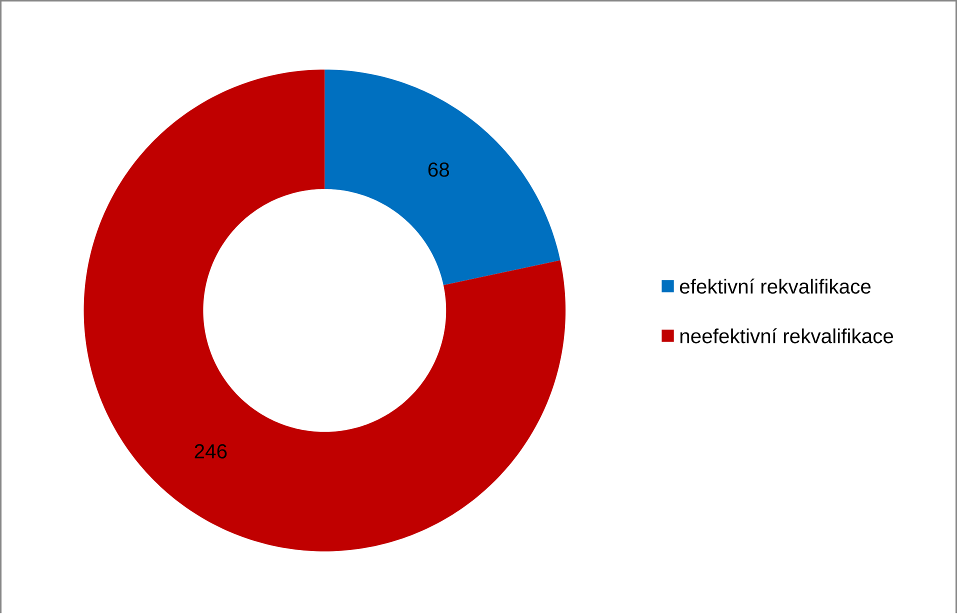 This screenshot has width=957, height=614. I want to click on legend-label: neefektivní rekvalifikace, so click(787, 336).